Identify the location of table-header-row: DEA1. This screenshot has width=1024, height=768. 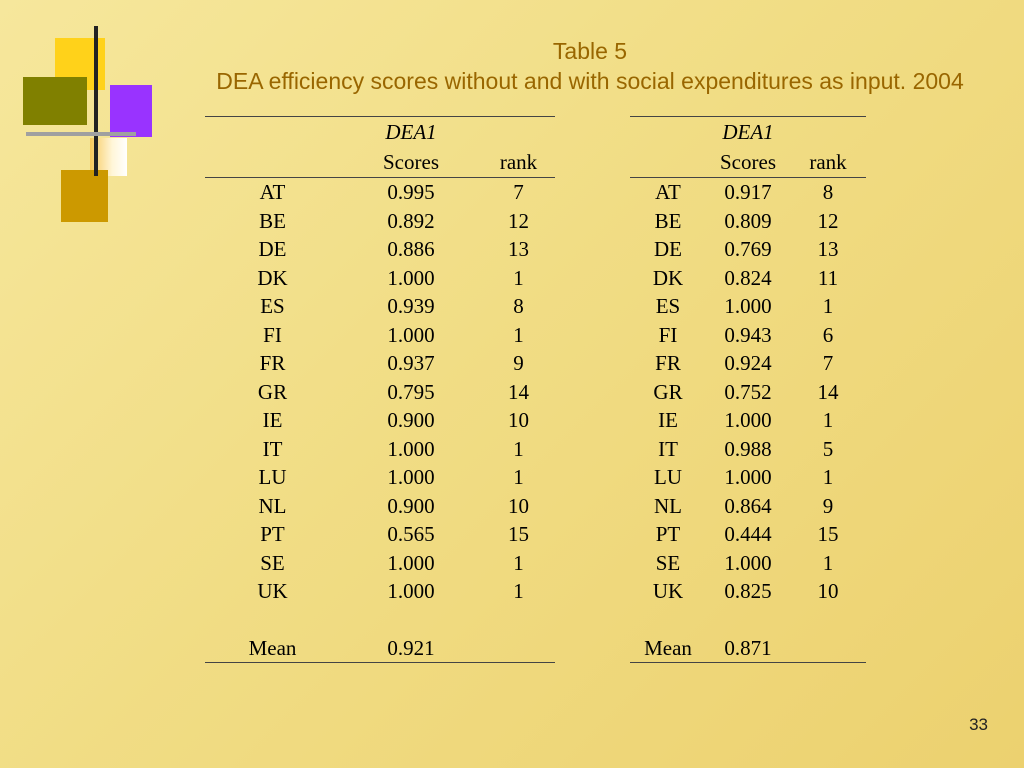
(380, 131).